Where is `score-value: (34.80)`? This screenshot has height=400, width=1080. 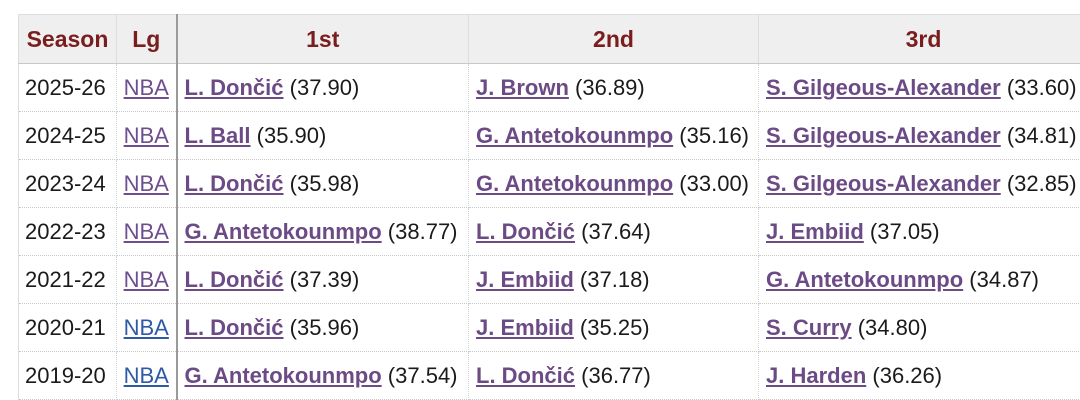 score-value: (34.80) is located at coordinates (892, 327).